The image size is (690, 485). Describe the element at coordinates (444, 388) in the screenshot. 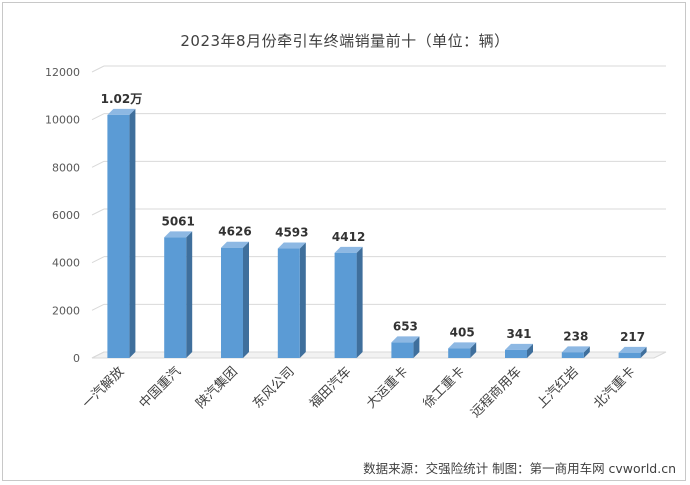

I see `x-tick-label: 徐工重卡` at that location.